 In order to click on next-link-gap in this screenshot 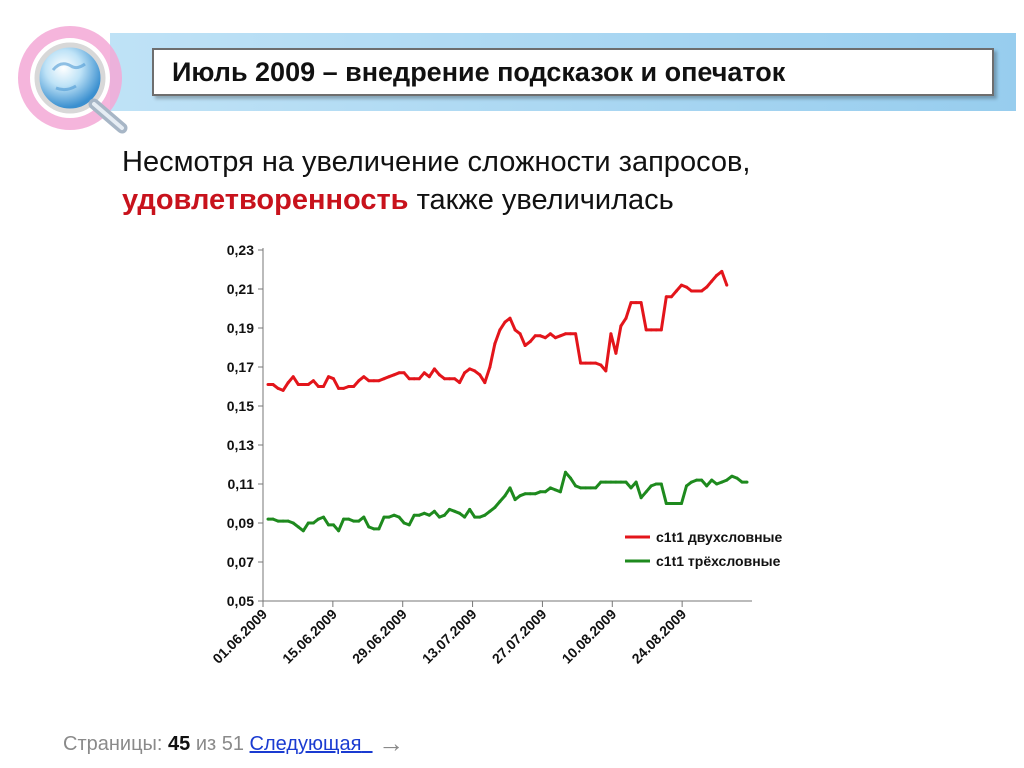, I will do `click(366, 744)`.